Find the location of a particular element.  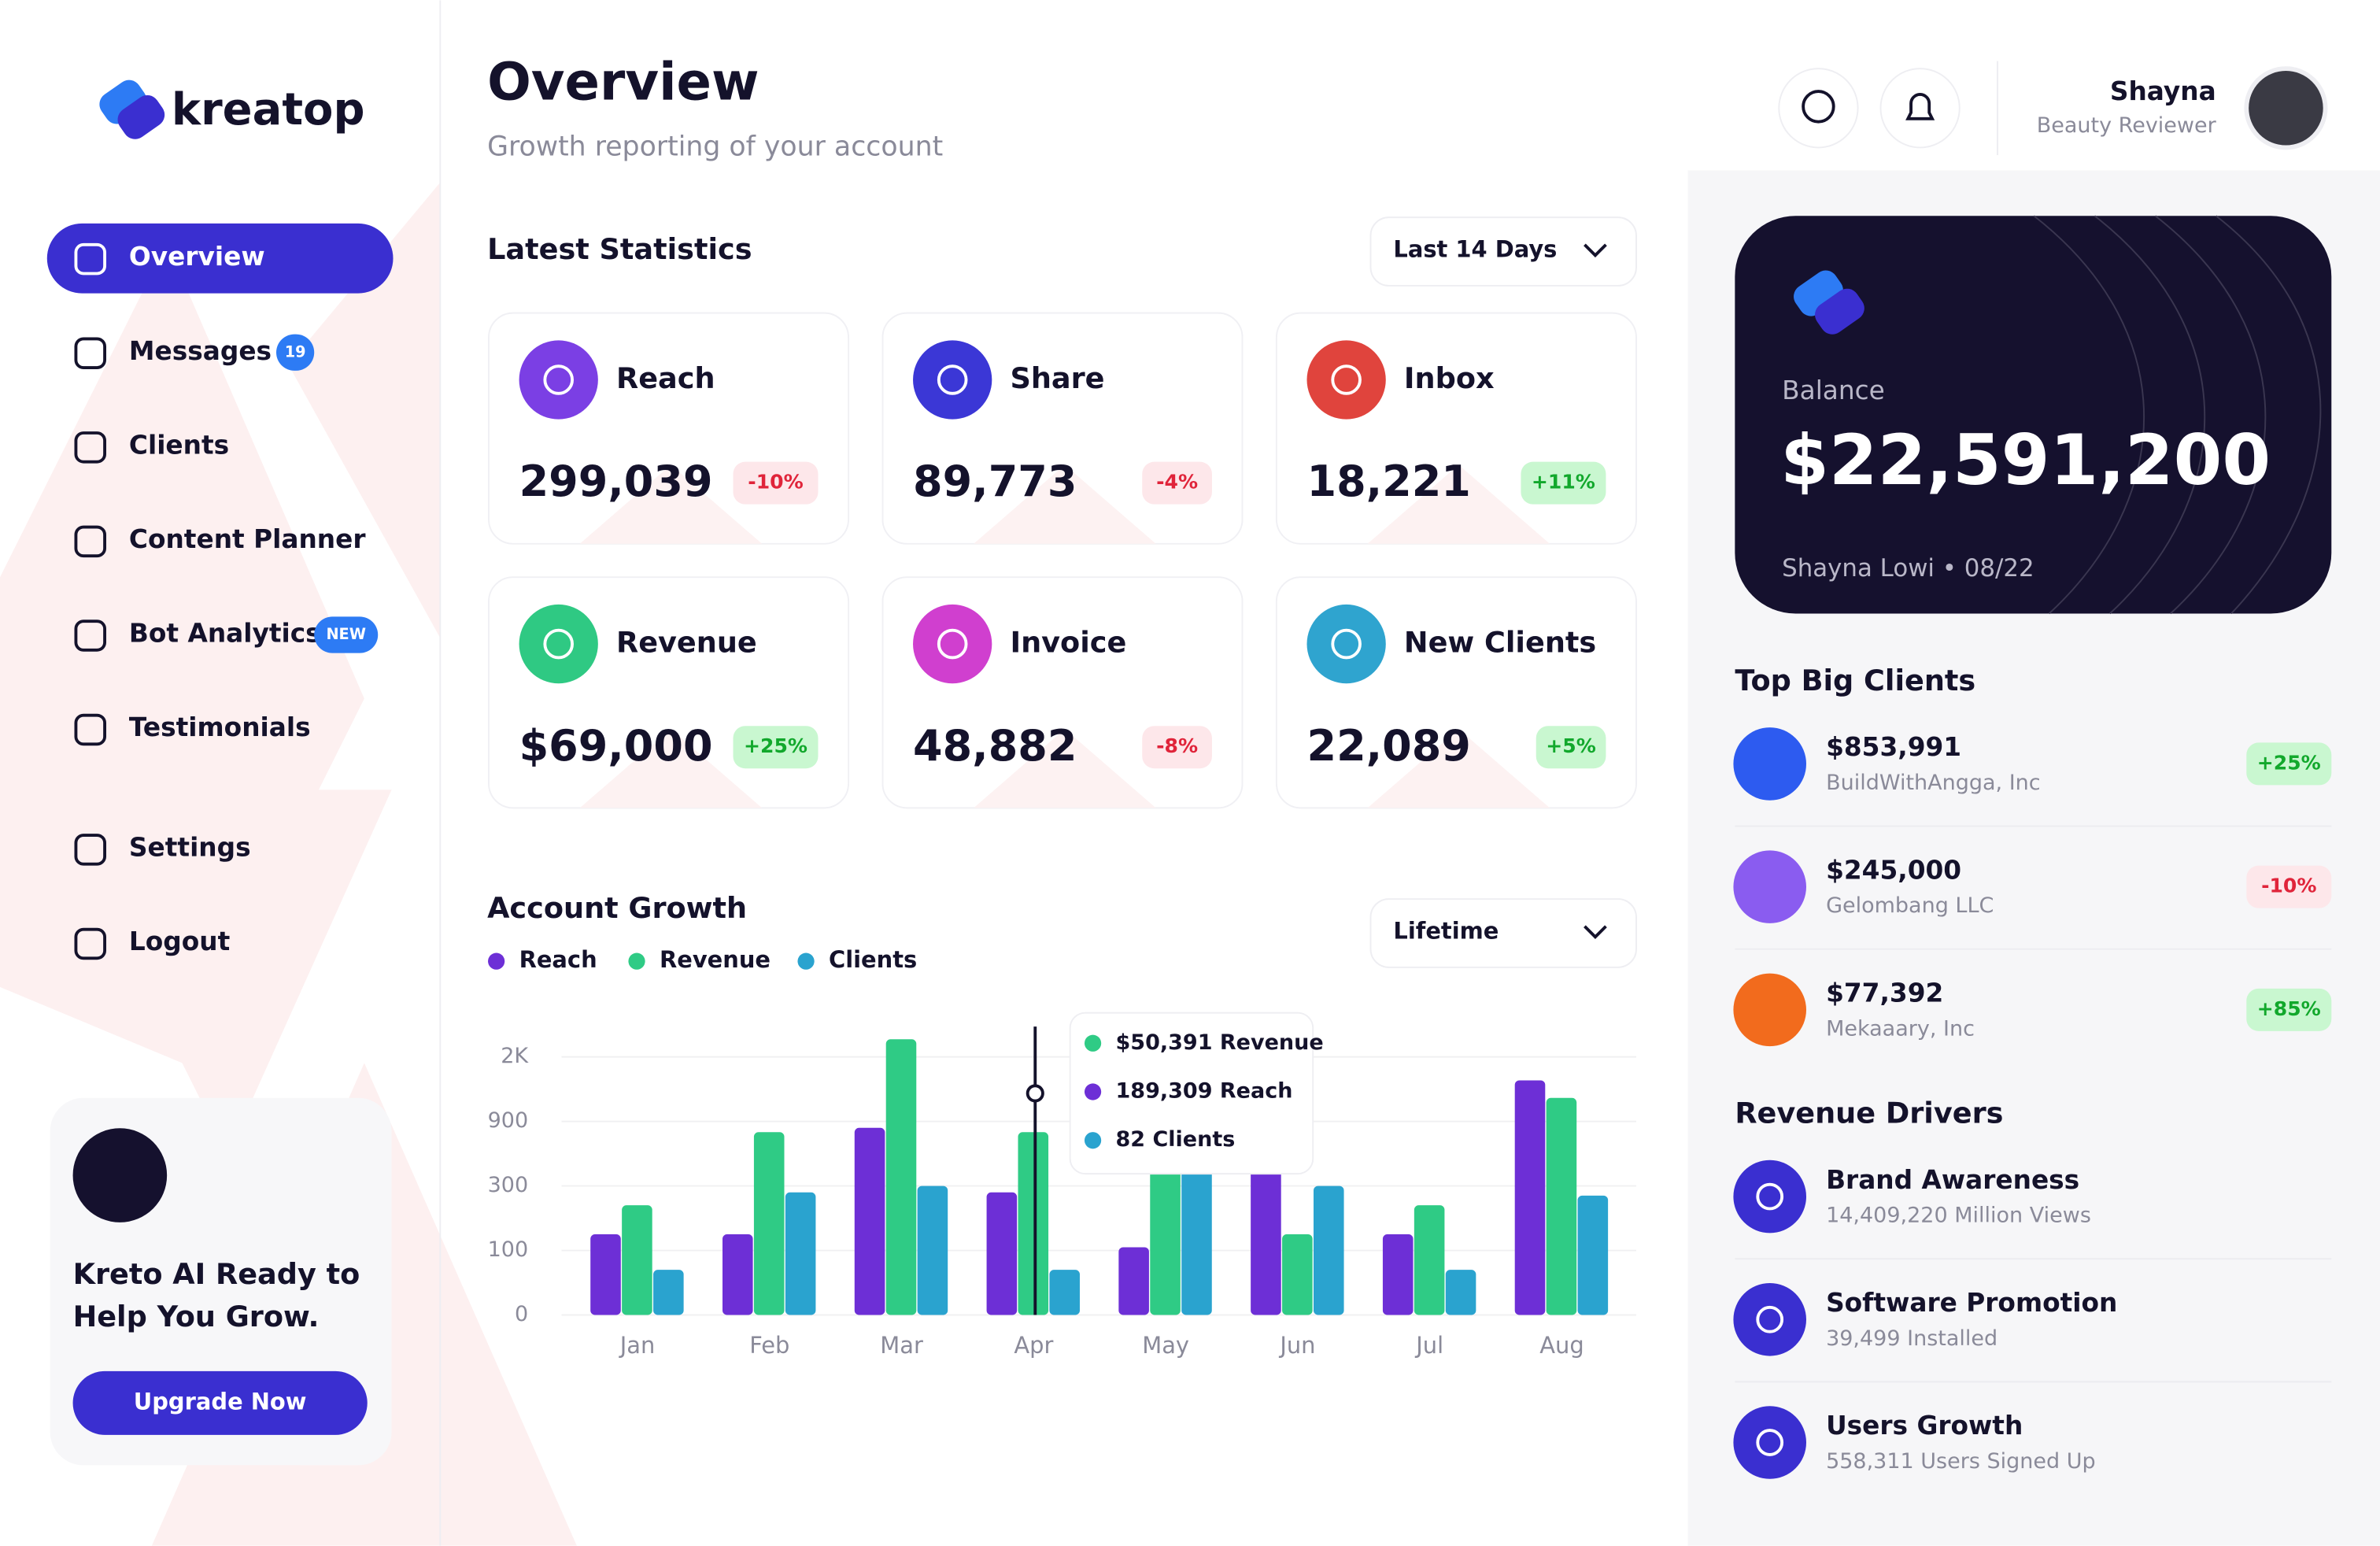

client-amount: $77,392 is located at coordinates (1885, 993).